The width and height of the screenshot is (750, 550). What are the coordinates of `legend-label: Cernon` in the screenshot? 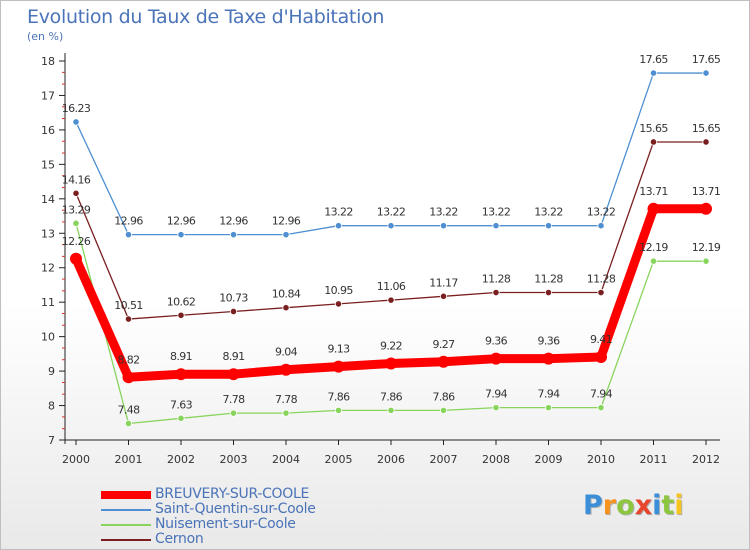 It's located at (179, 539).